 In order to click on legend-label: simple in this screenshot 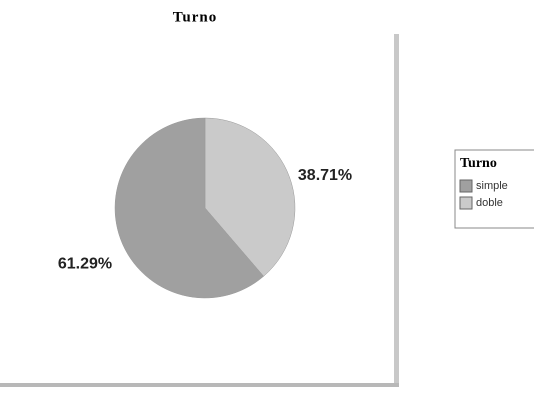, I will do `click(492, 186)`.